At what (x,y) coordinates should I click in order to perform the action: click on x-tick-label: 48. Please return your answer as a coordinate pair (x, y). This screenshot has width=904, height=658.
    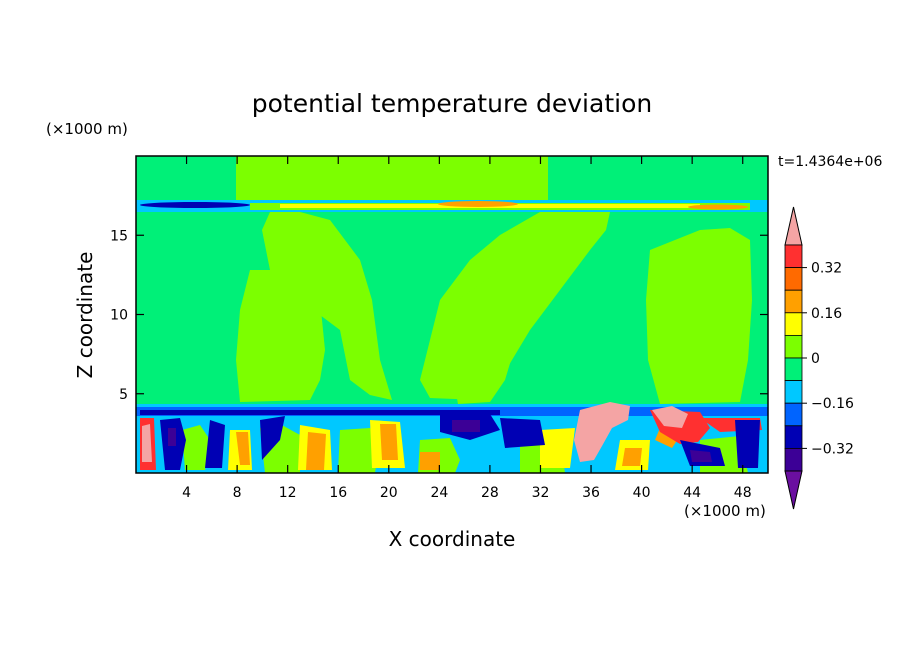
    Looking at the image, I should click on (743, 493).